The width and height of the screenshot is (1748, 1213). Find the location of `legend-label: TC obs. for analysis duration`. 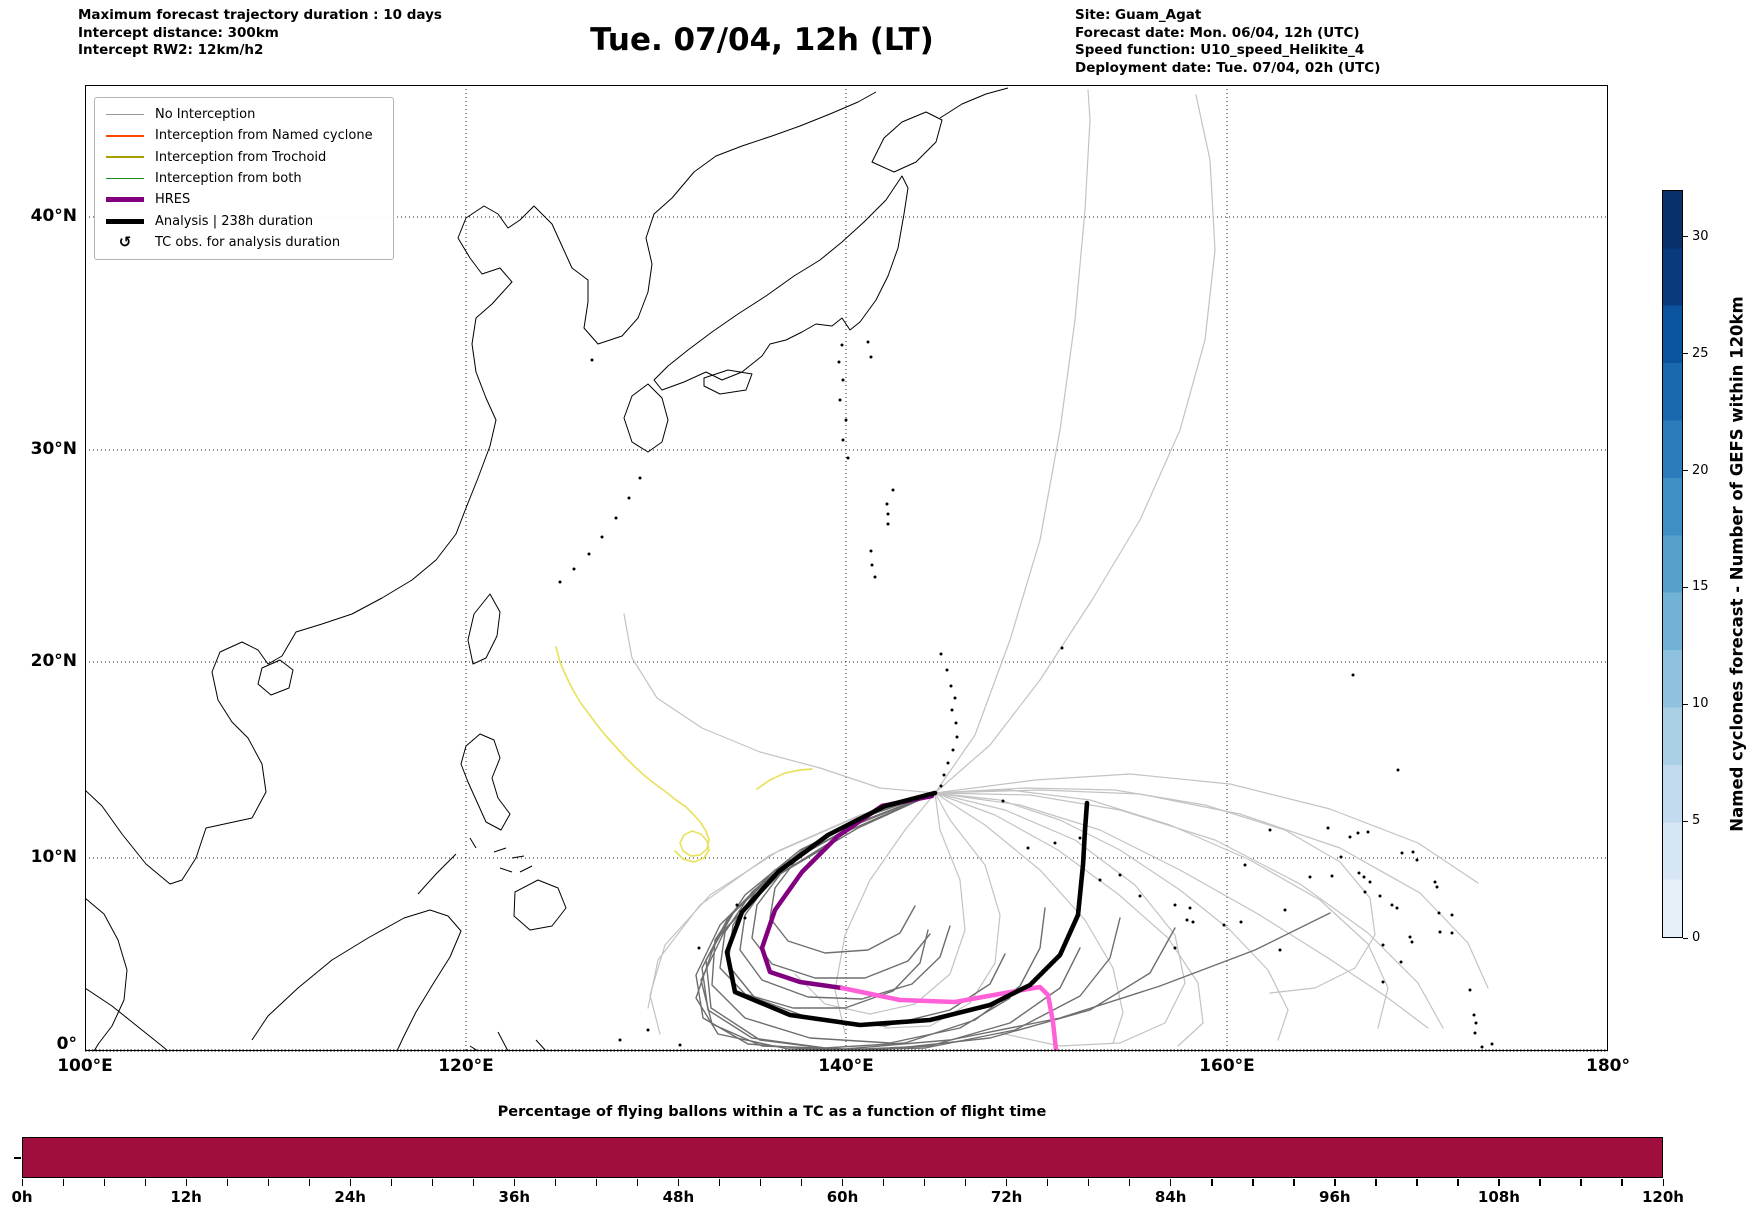

legend-label: TC obs. for analysis duration is located at coordinates (248, 242).